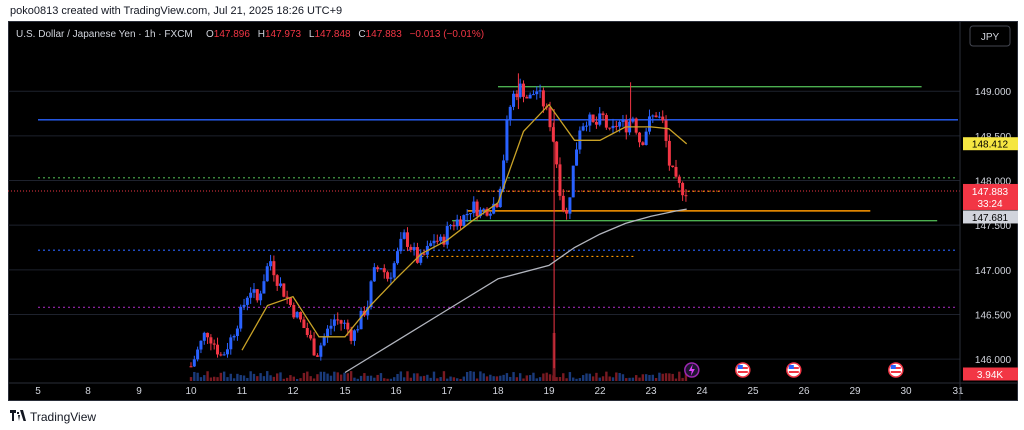 The image size is (1024, 430). I want to click on y-tick-label: 147.000, so click(993, 271).